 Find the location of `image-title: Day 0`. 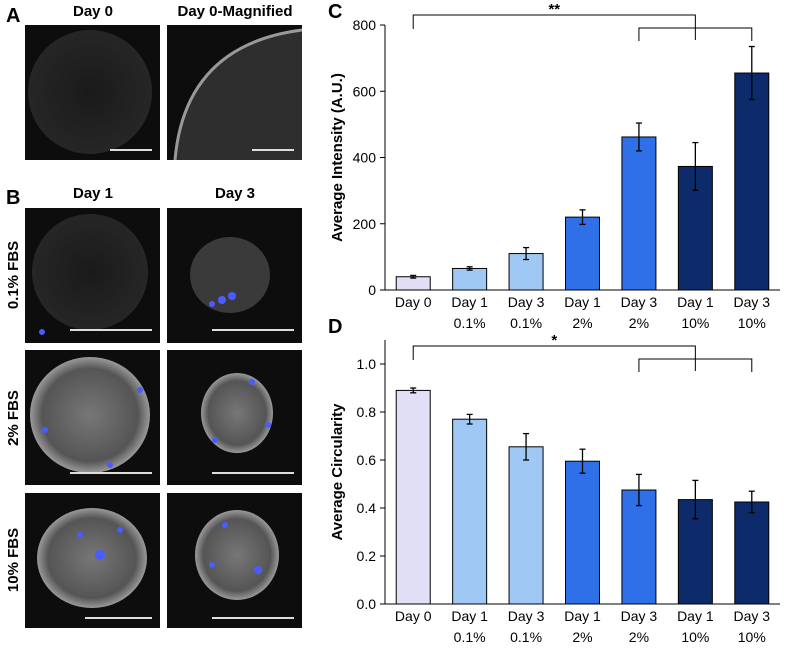

image-title: Day 0 is located at coordinates (93, 11).